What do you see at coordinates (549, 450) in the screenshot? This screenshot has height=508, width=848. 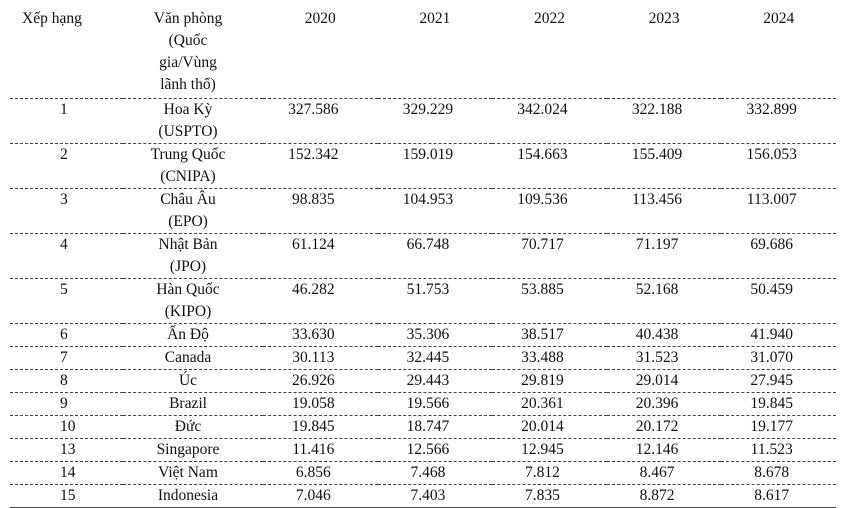 I see `value-cell: 12.945` at bounding box center [549, 450].